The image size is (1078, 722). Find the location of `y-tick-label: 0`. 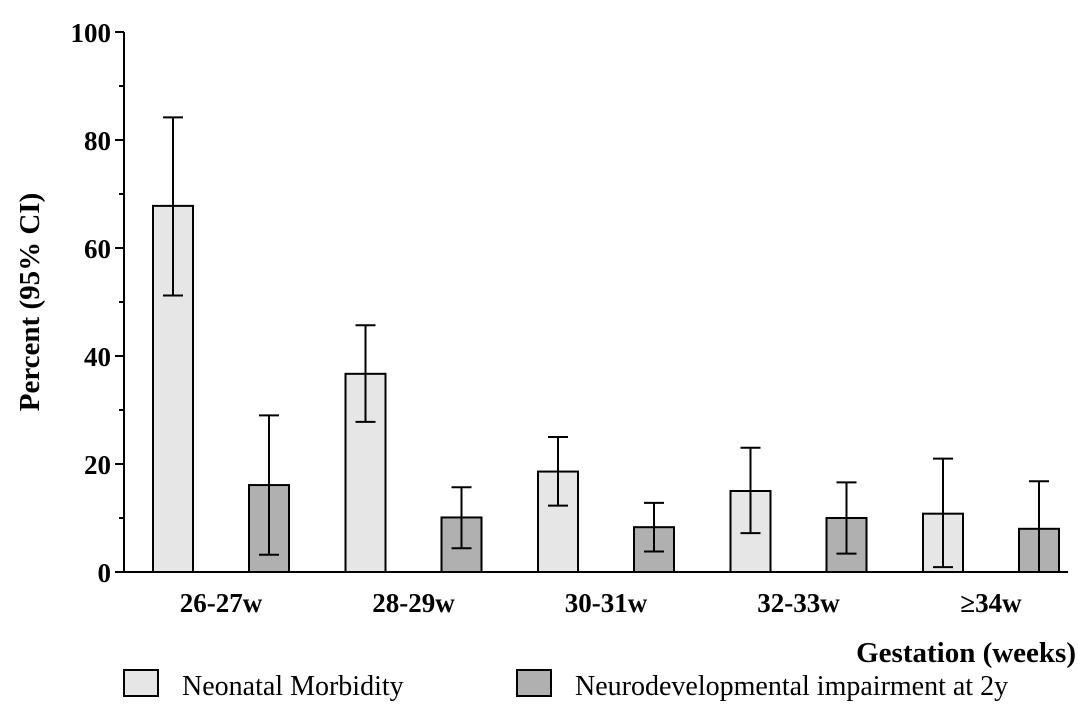

y-tick-label: 0 is located at coordinates (105, 573).